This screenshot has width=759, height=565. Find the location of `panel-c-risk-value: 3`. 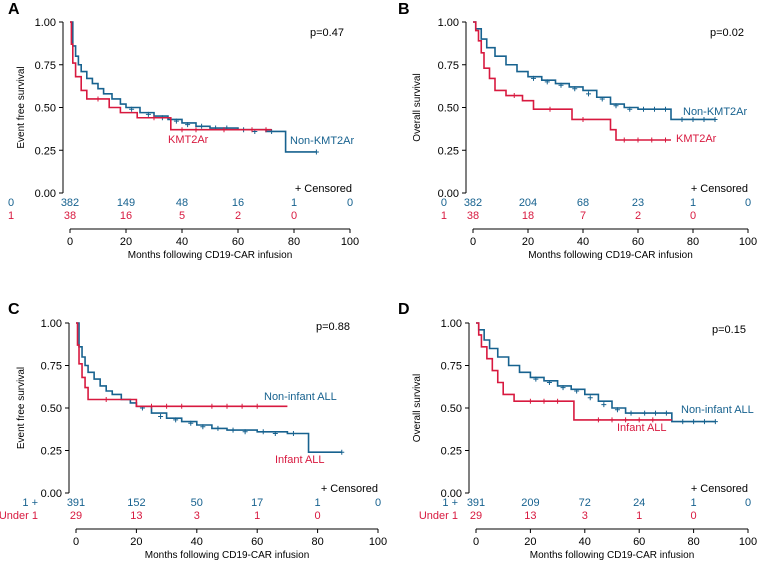

panel-c-risk-value: 3 is located at coordinates (197, 516).